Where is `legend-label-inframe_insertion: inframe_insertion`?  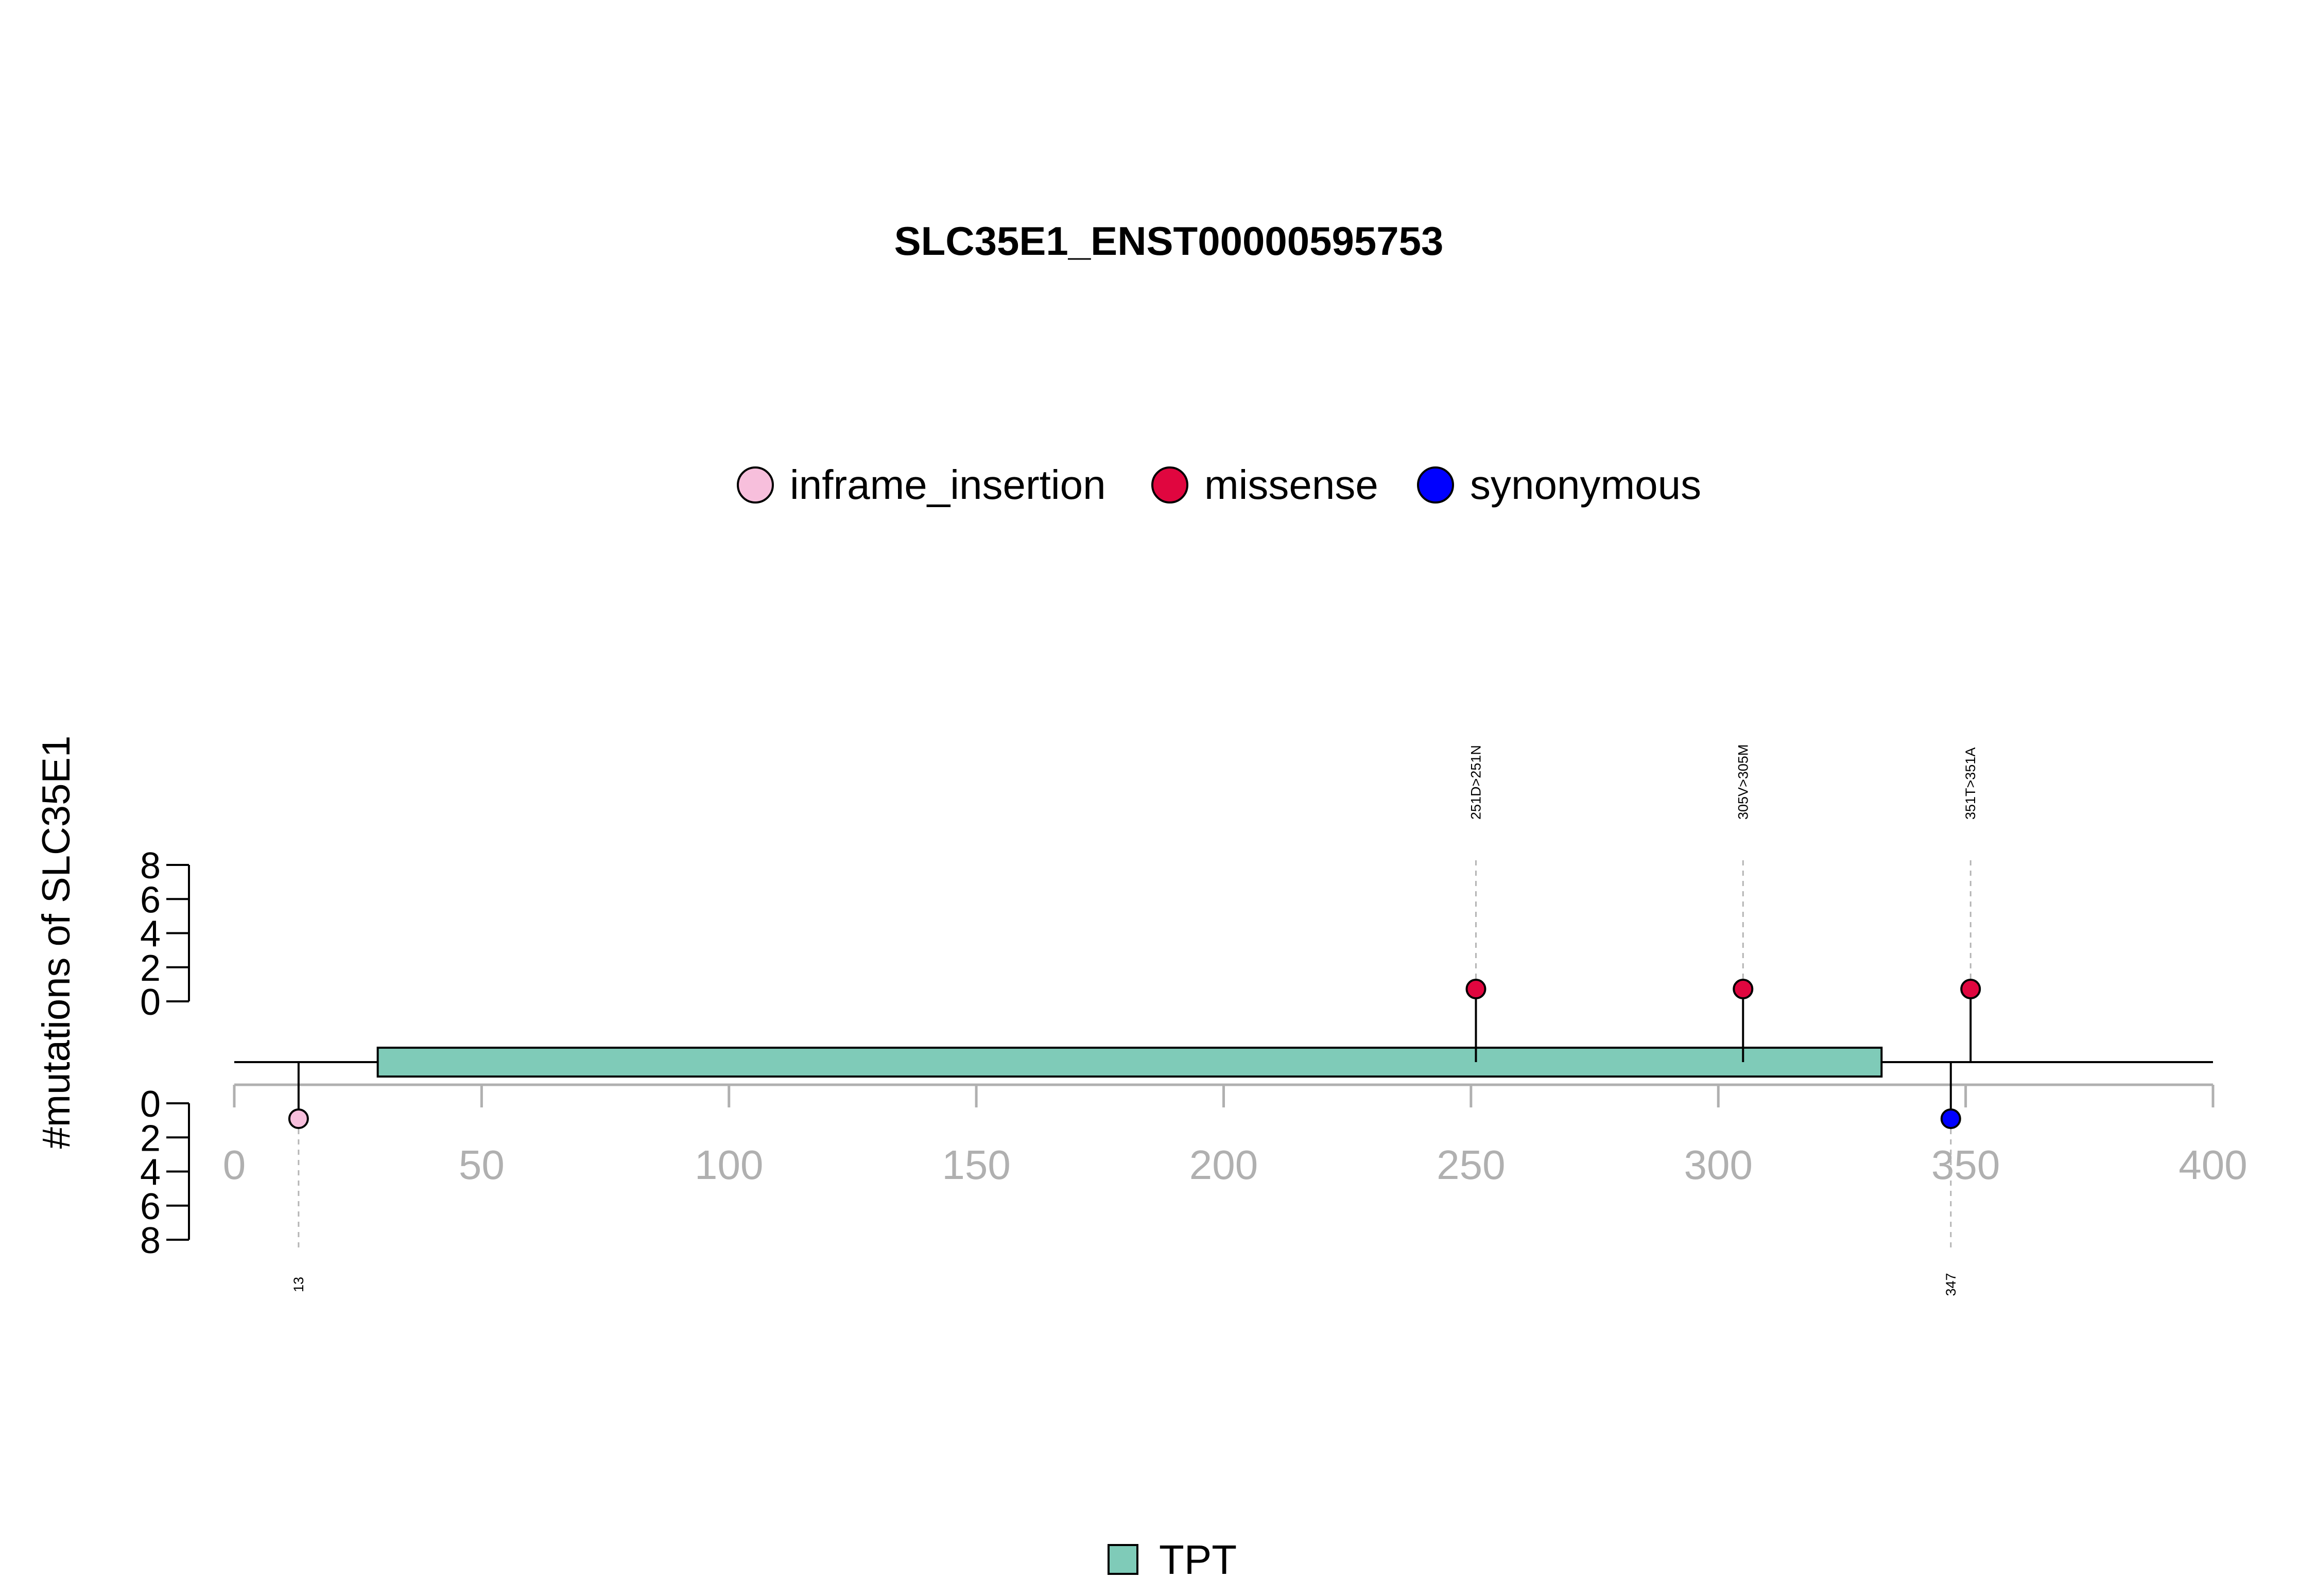
legend-label-inframe_insertion: inframe_insertion is located at coordinates (948, 485).